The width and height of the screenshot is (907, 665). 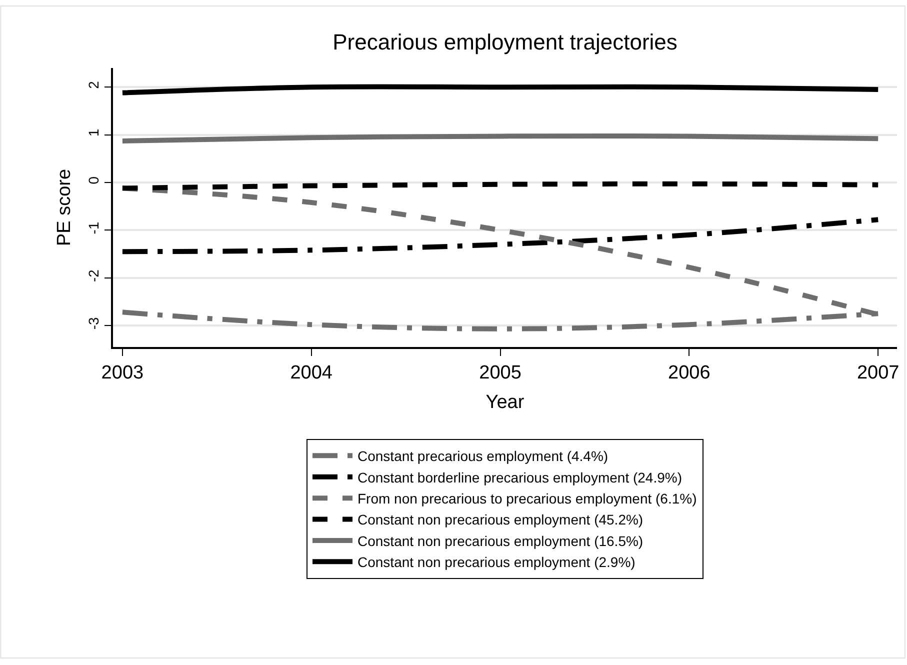 What do you see at coordinates (94, 180) in the screenshot?
I see `y-tick-label: 0` at bounding box center [94, 180].